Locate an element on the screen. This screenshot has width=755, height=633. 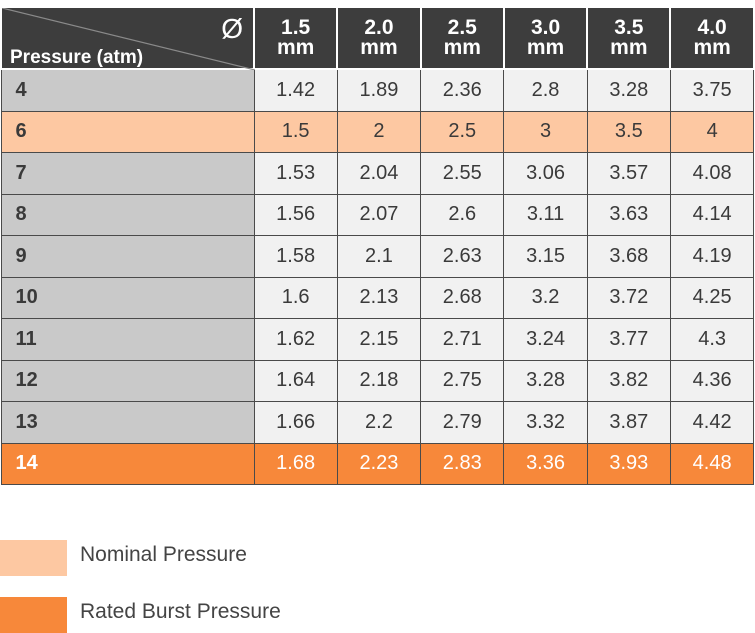
pressure-cell: 8 is located at coordinates (127, 214).